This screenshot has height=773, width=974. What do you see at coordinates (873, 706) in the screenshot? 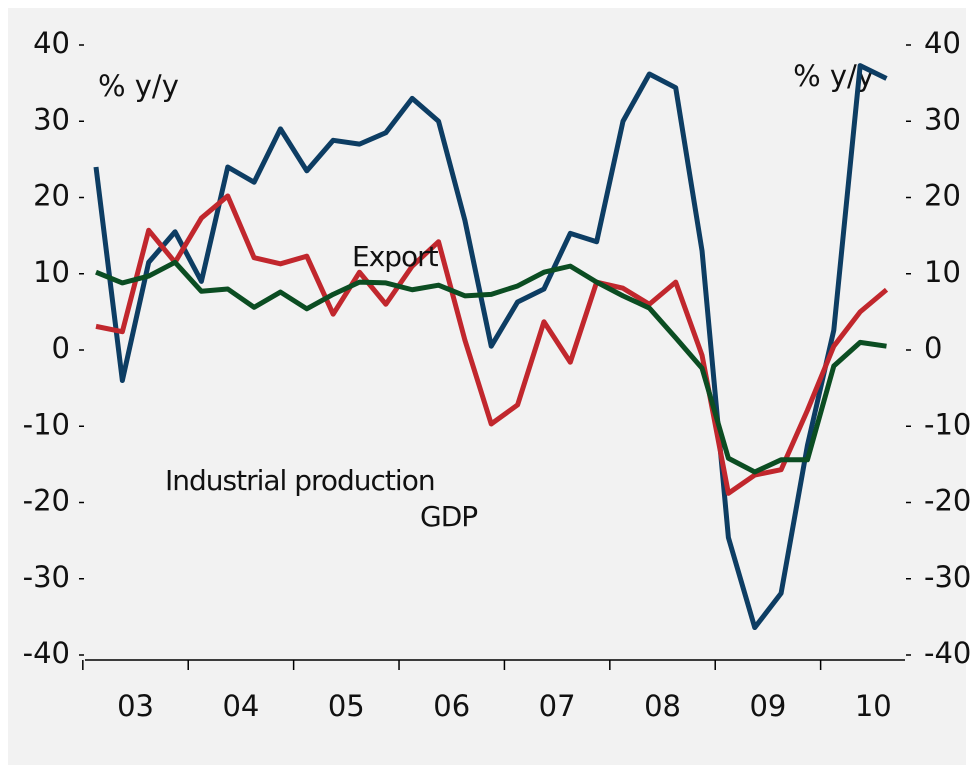
I see `x-tick-label: 10` at bounding box center [873, 706].